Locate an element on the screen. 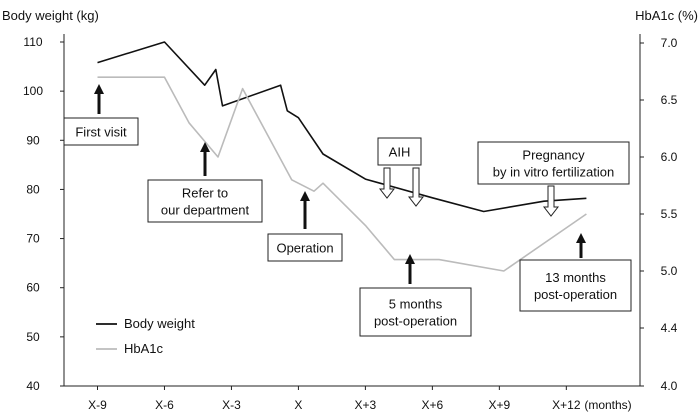 The width and height of the screenshot is (700, 420). x-tick-label: X is located at coordinates (298, 405).